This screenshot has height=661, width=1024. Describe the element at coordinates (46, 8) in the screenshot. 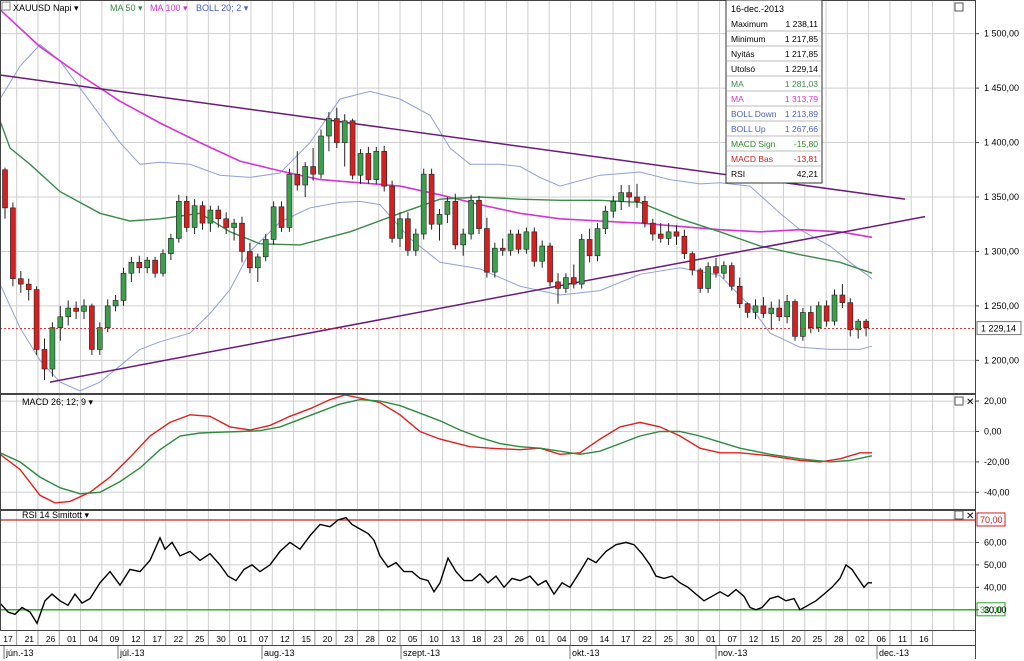

I see `symbol-label: XAUUSD Napi ▾` at that location.